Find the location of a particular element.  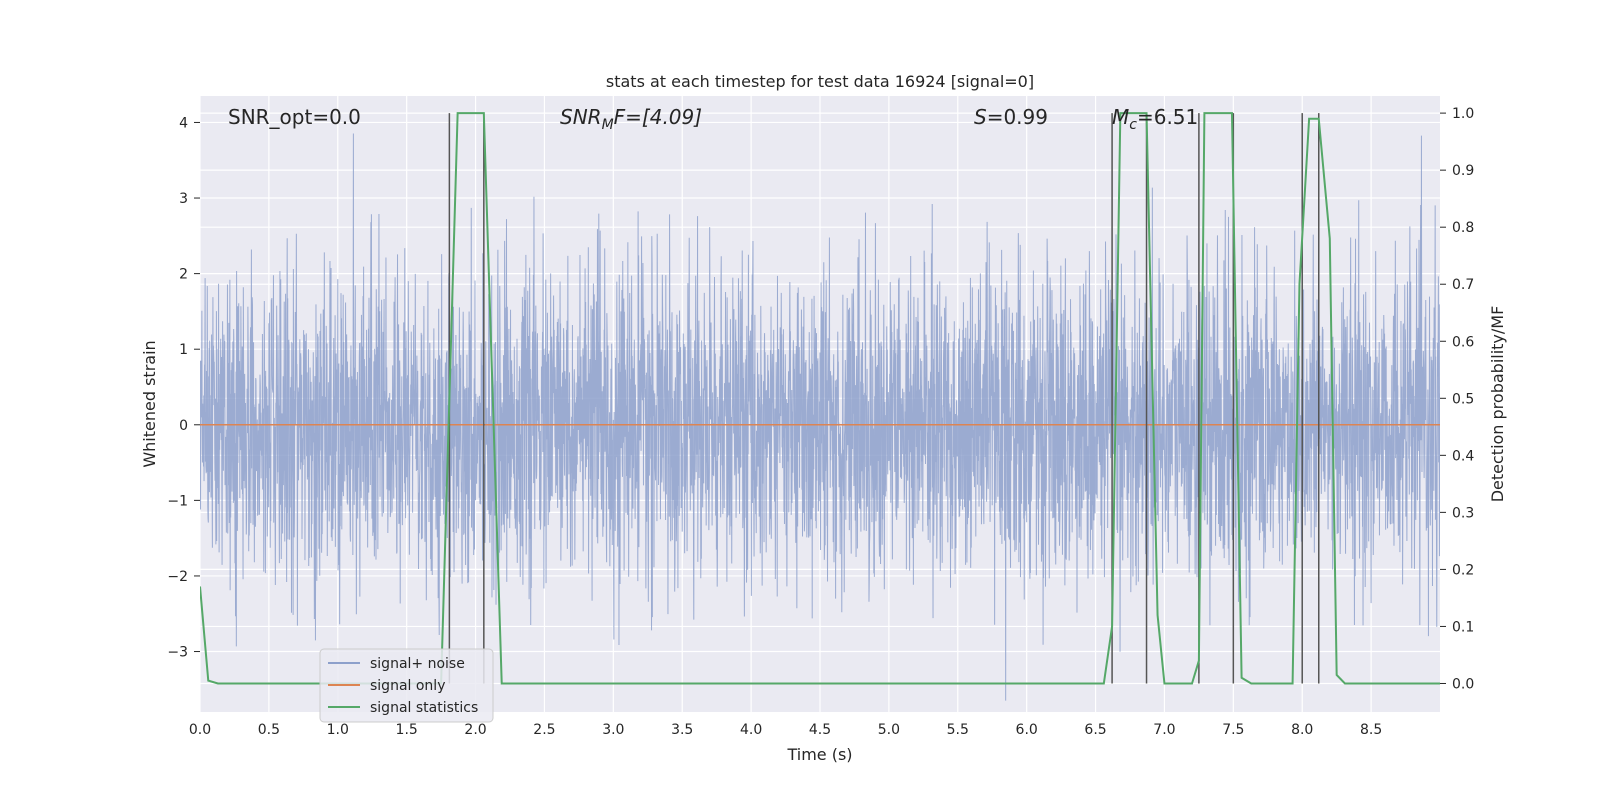

snr-opt-annotation: SNR_opt=0.0 is located at coordinates (294, 117).